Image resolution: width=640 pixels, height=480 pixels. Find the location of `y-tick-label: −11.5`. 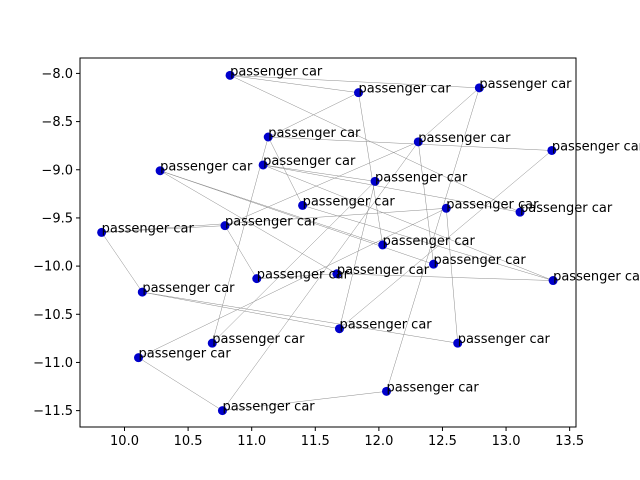

y-tick-label: −11.5 is located at coordinates (53, 411).